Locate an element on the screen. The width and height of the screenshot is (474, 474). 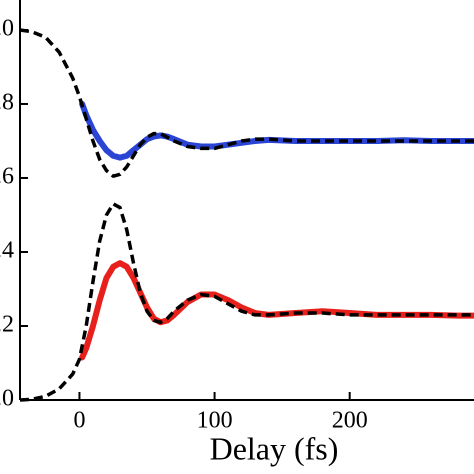
line is located at coordinates (276, 130).